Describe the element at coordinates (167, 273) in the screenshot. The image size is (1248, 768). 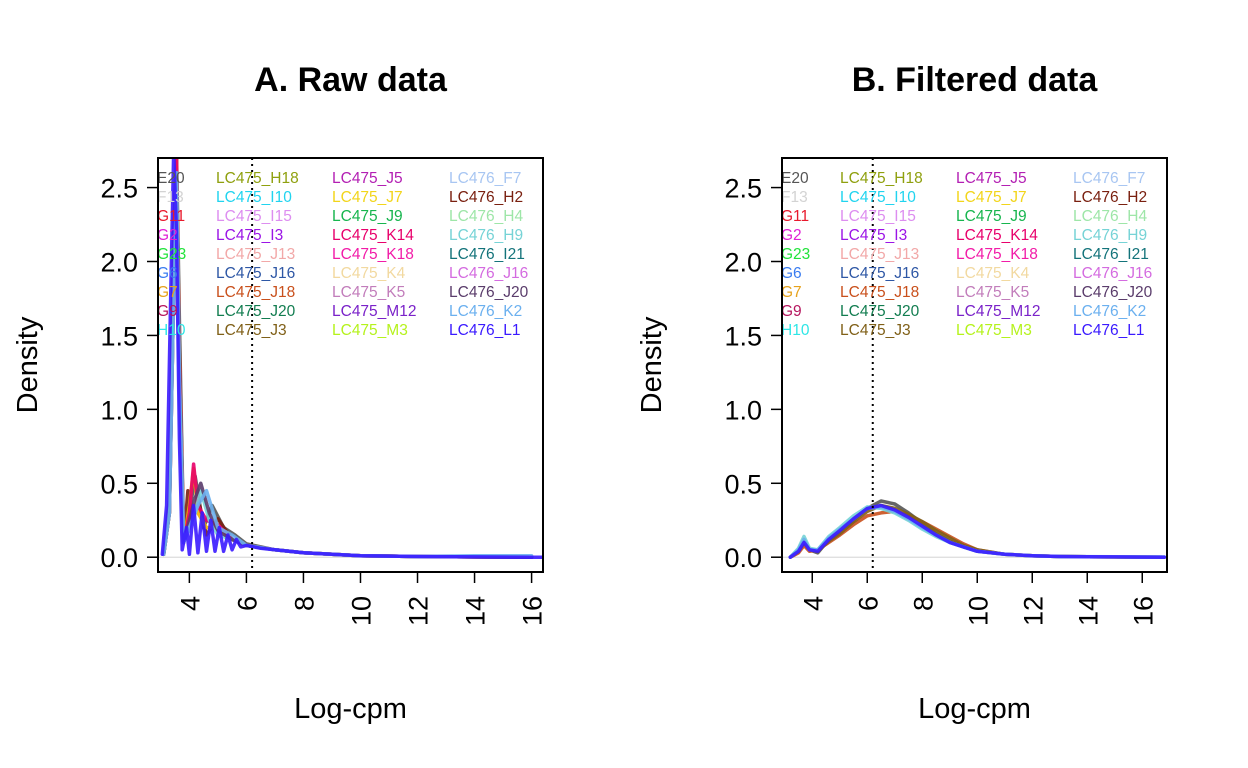
I see `legend-label: G6` at that location.